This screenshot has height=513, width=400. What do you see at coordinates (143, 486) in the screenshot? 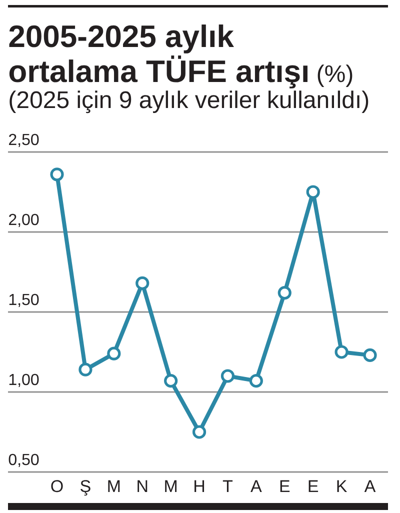
I see `x-tick-label: N` at bounding box center [143, 486].